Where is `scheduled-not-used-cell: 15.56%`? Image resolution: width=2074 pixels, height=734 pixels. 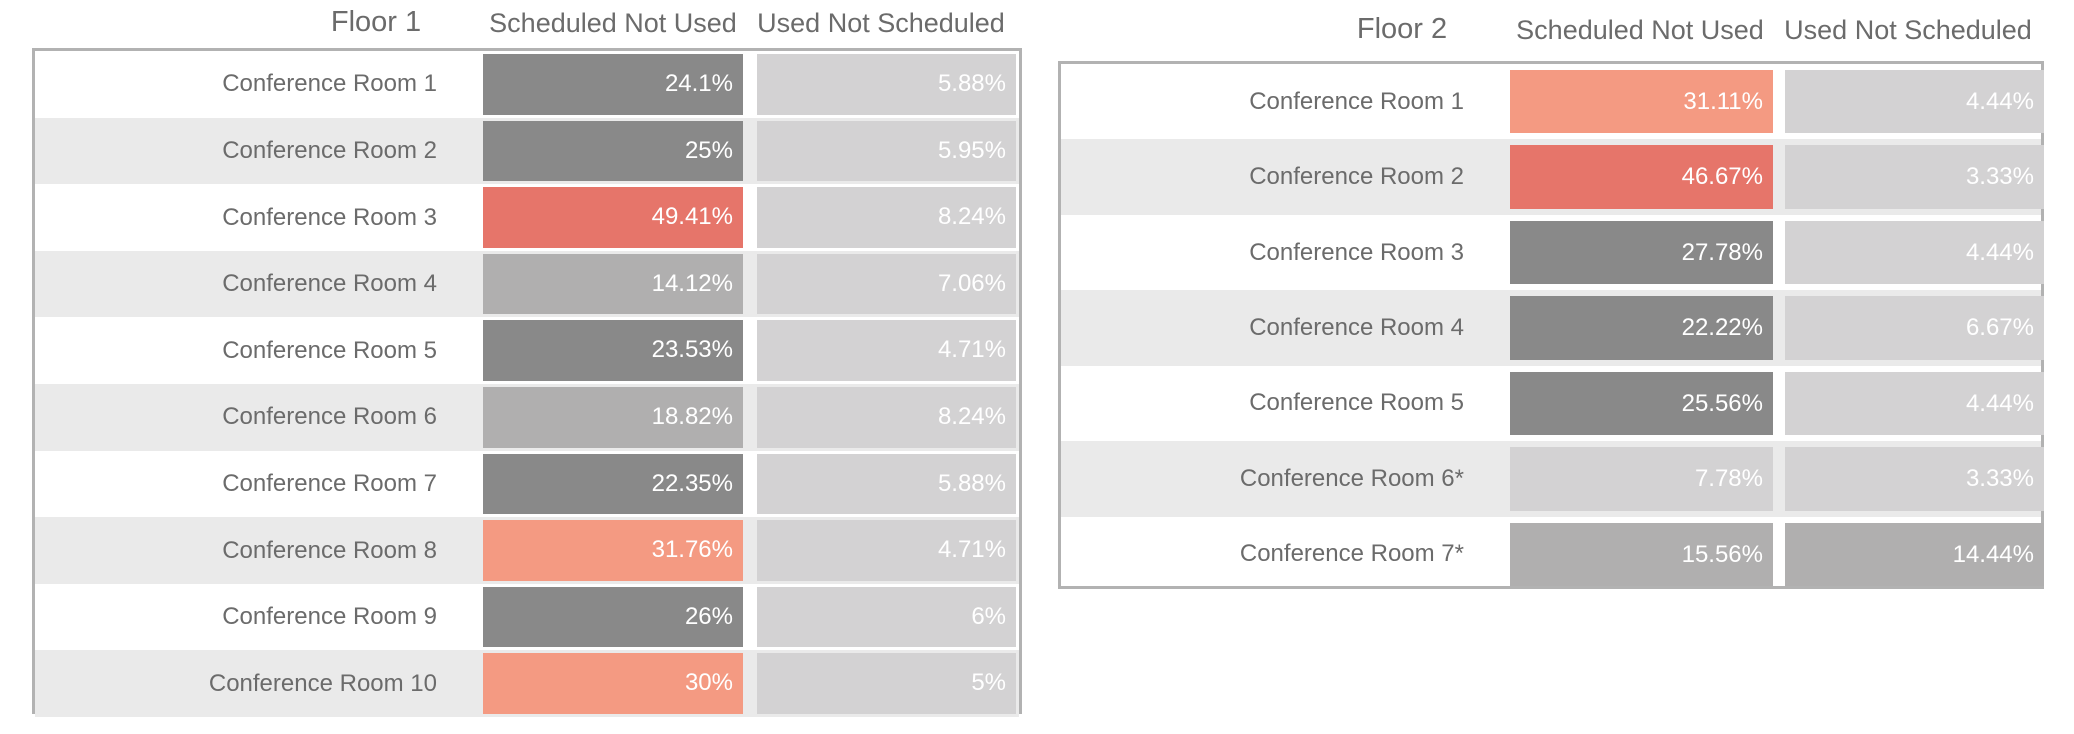
scheduled-not-used-cell: 15.56% is located at coordinates (1641, 554).